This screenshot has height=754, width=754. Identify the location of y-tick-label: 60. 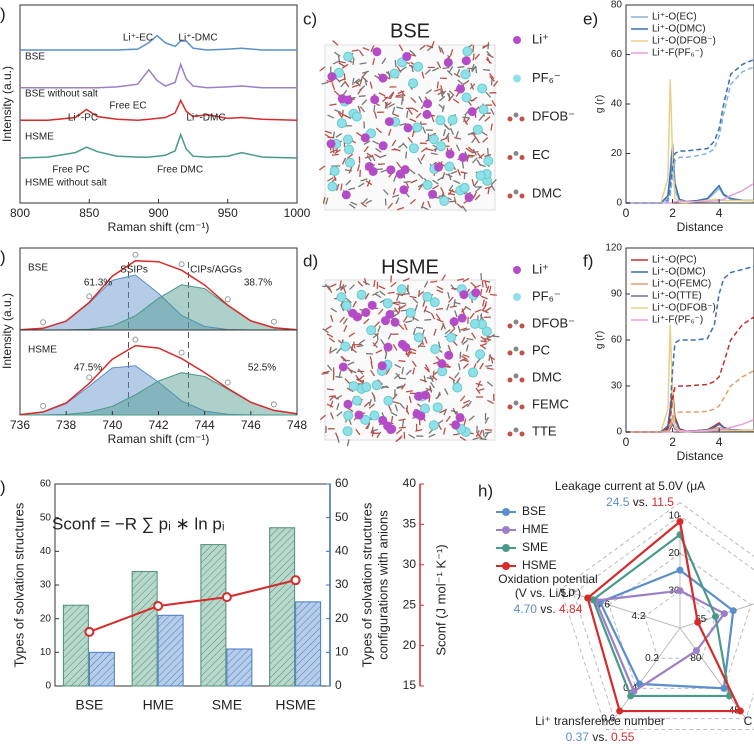
(46, 484).